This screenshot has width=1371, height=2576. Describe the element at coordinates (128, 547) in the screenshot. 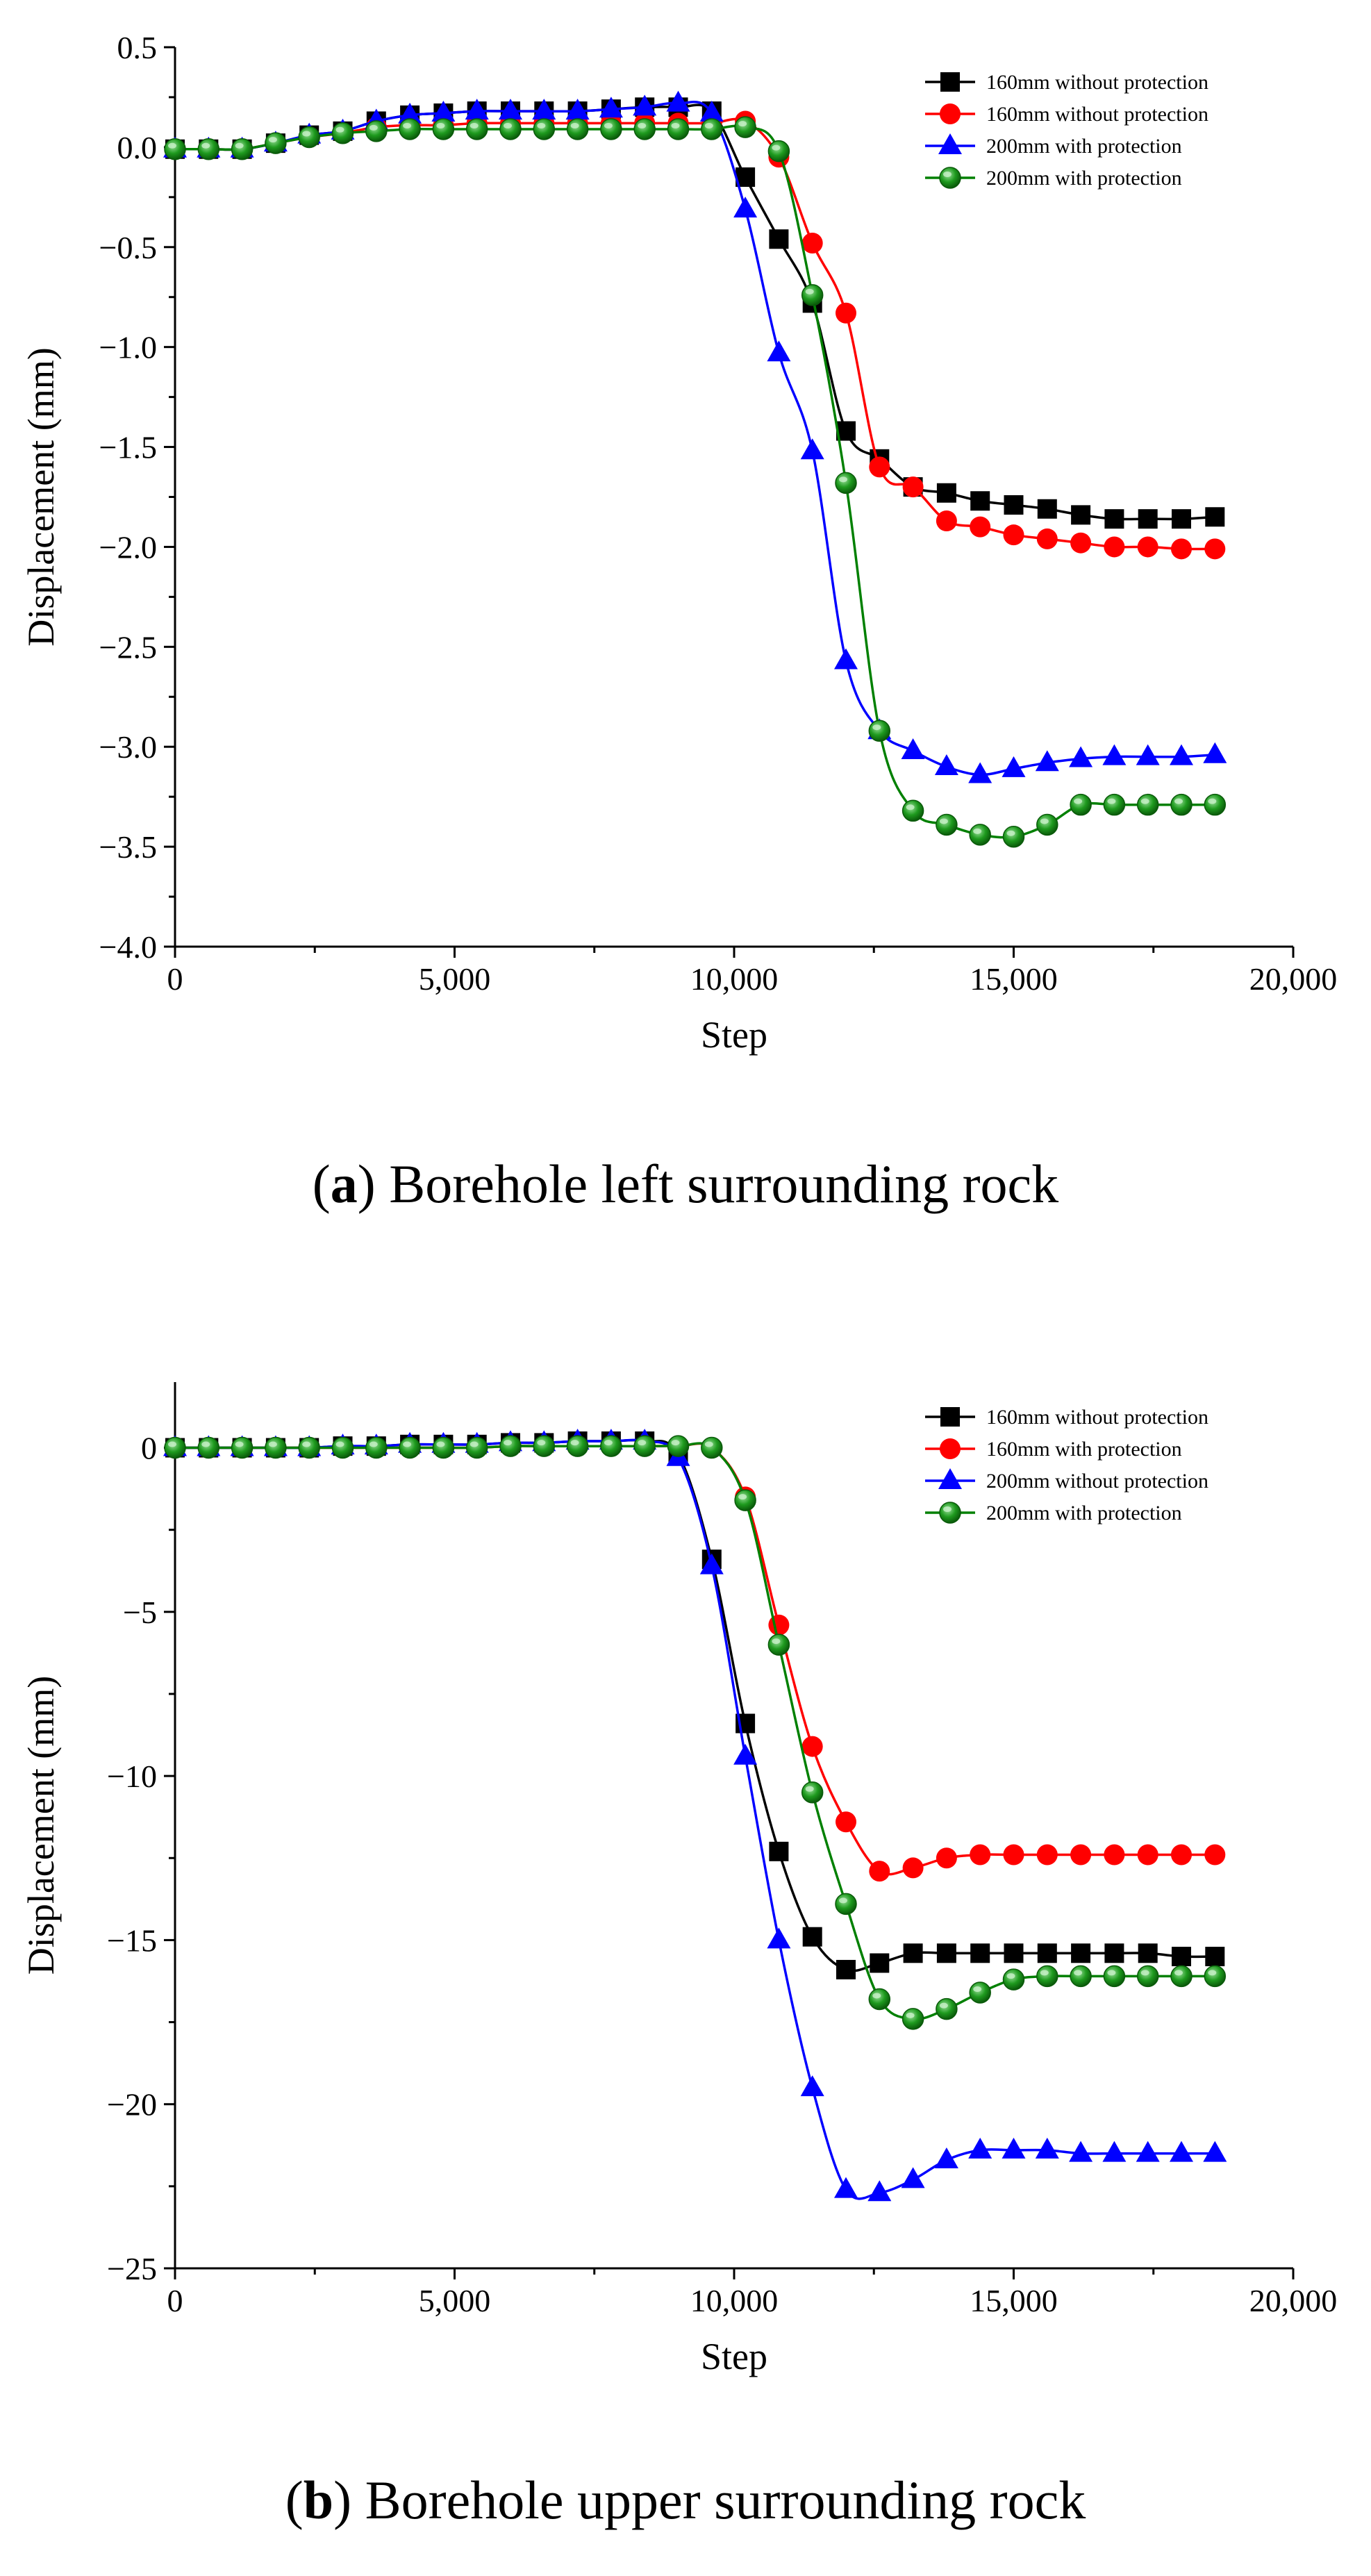

I see `y-tick-label: −2.0` at that location.